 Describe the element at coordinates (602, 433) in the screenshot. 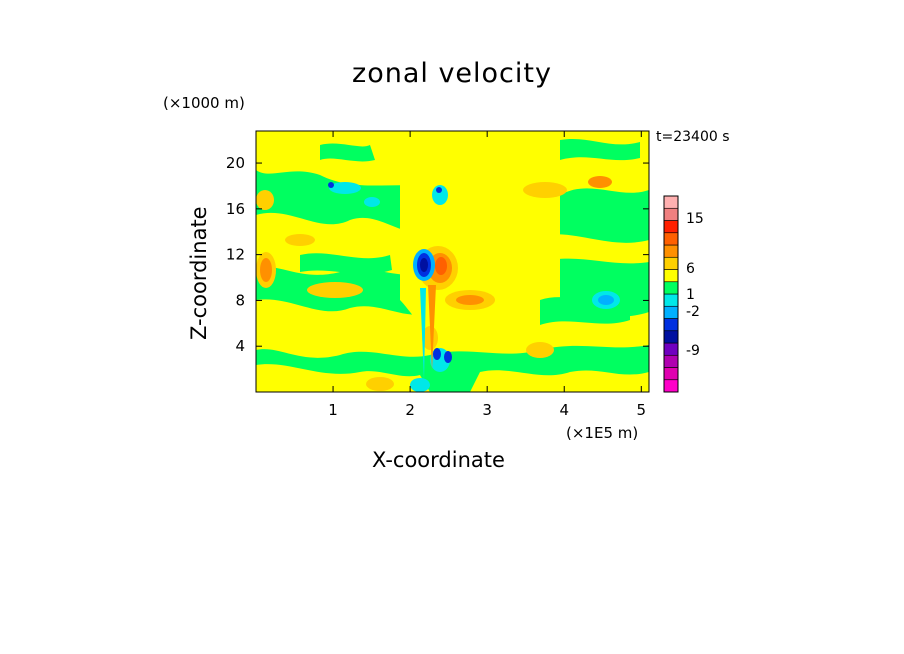

I see `x-axis-unit: (×1E5 m)` at that location.